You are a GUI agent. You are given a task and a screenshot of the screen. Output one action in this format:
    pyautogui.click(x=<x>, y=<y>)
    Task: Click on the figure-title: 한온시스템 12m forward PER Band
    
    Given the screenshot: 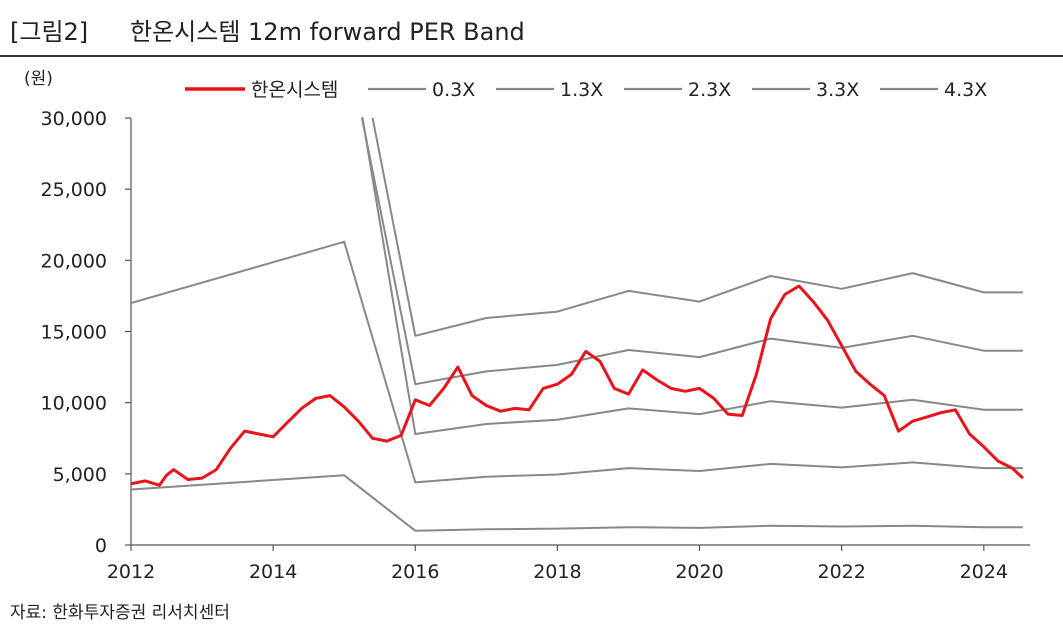 What is the action you would take?
    pyautogui.click(x=327, y=32)
    